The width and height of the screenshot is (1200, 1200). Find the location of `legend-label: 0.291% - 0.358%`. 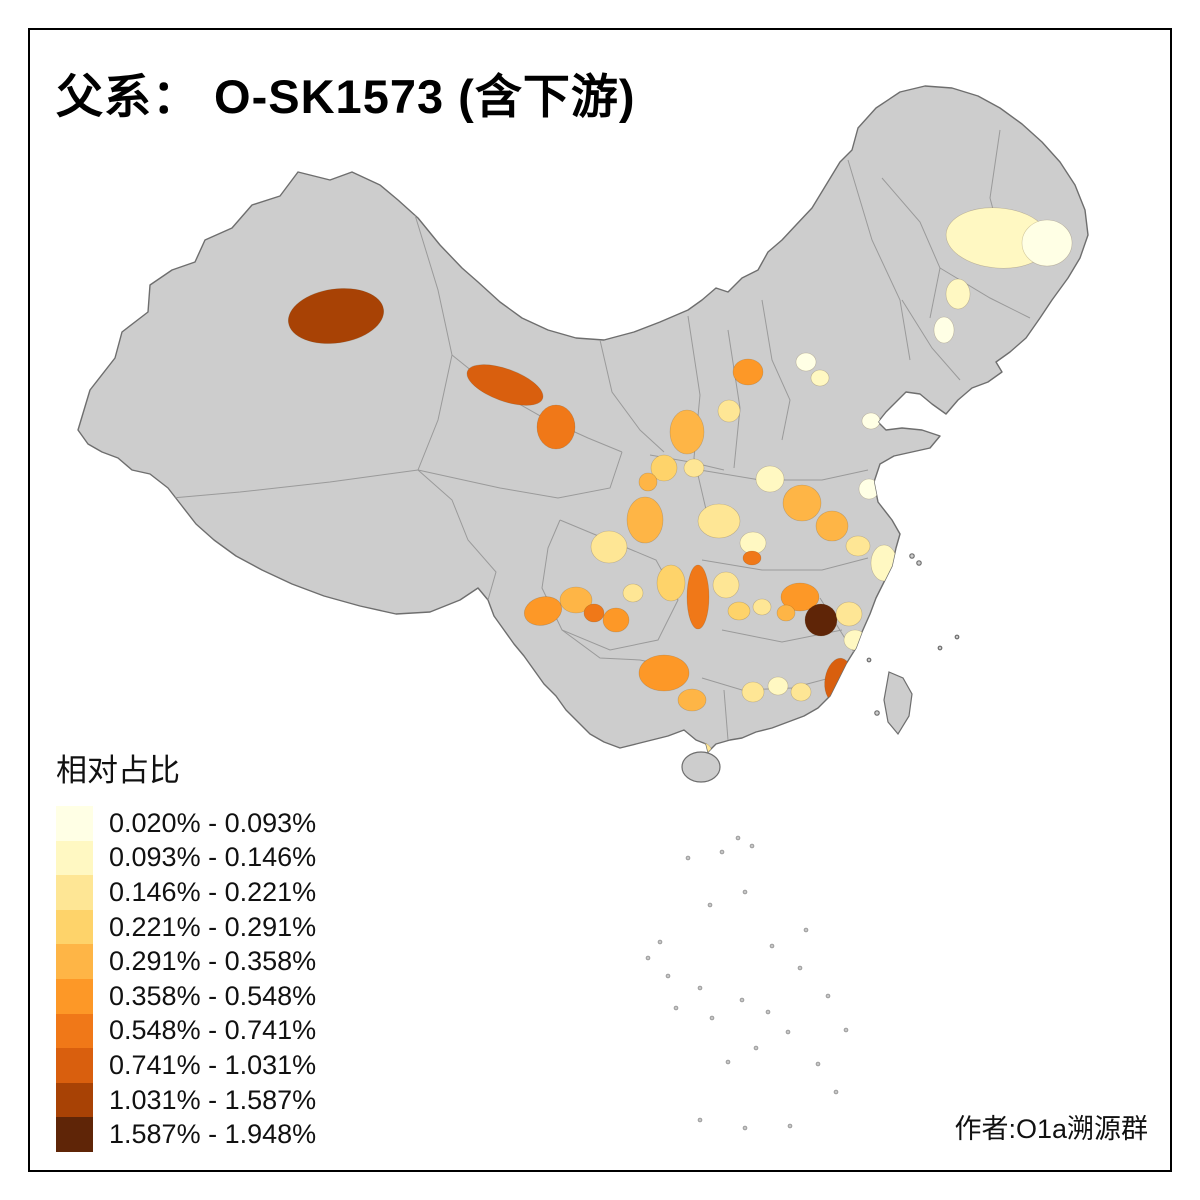

legend-label: 0.291% - 0.358% is located at coordinates (213, 961).